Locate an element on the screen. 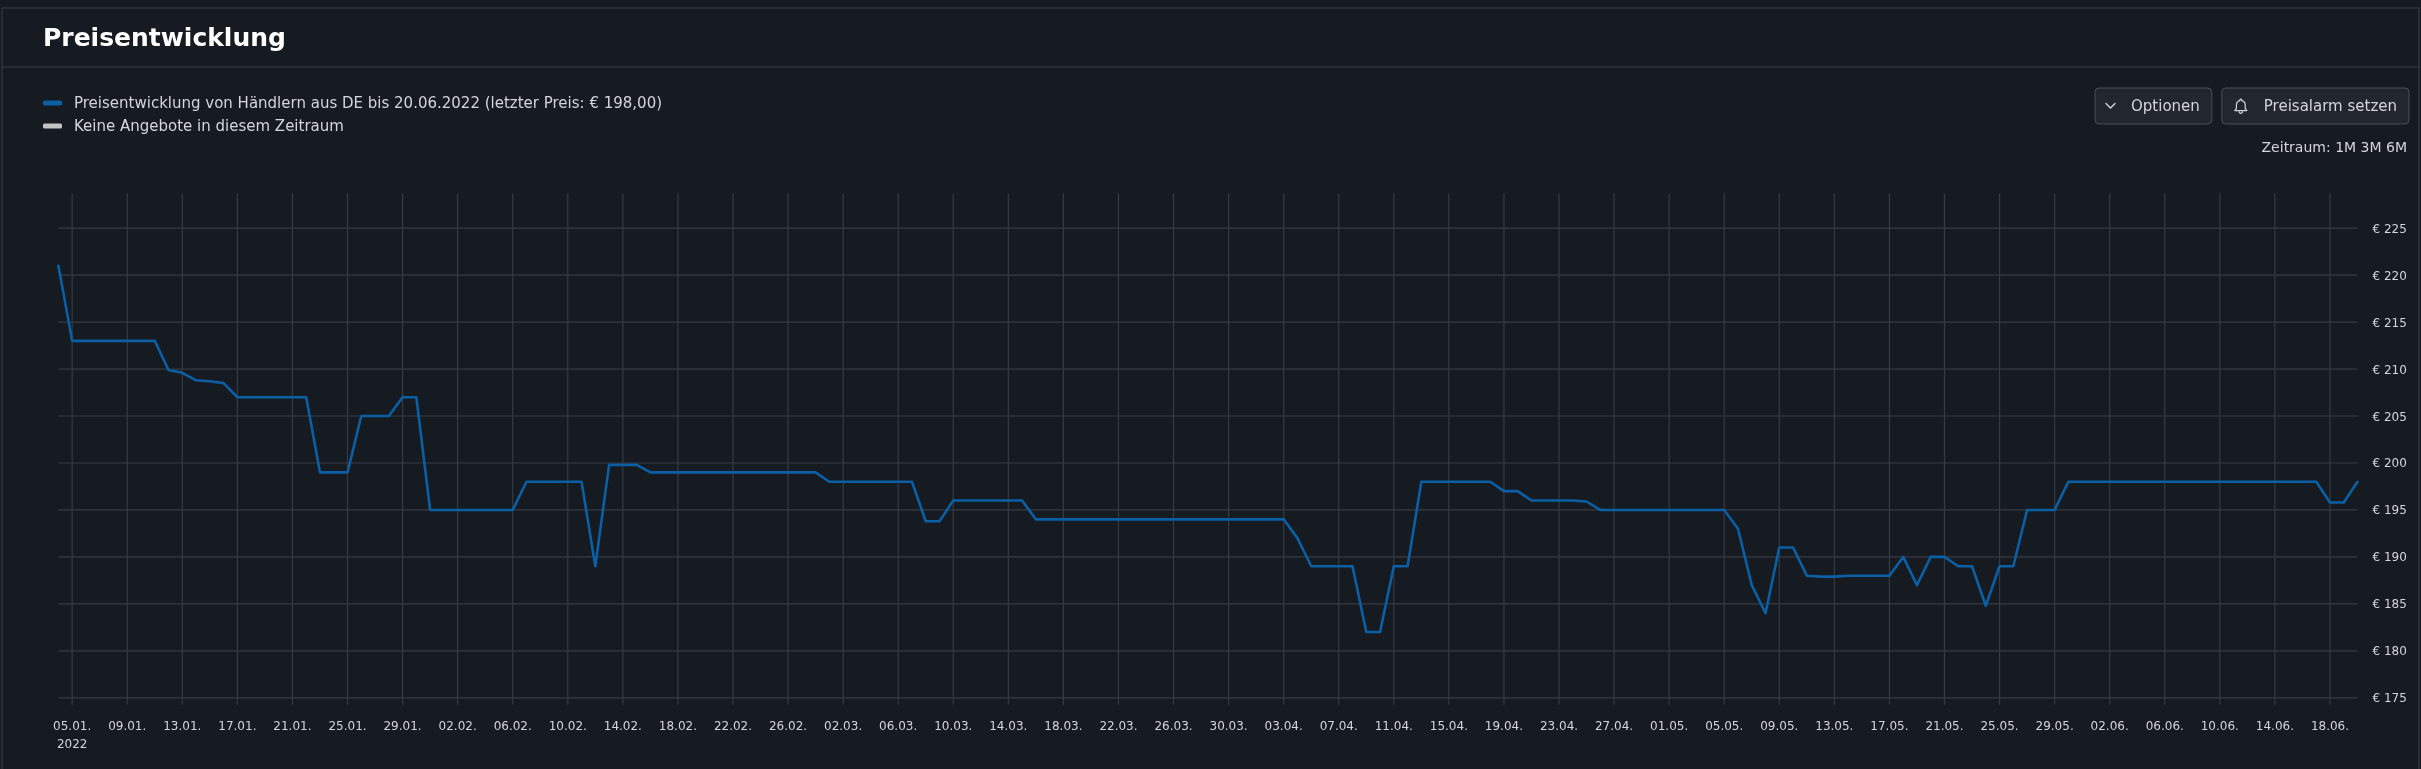 The width and height of the screenshot is (2421, 769). x-tick-label: 02.03. is located at coordinates (843, 725).